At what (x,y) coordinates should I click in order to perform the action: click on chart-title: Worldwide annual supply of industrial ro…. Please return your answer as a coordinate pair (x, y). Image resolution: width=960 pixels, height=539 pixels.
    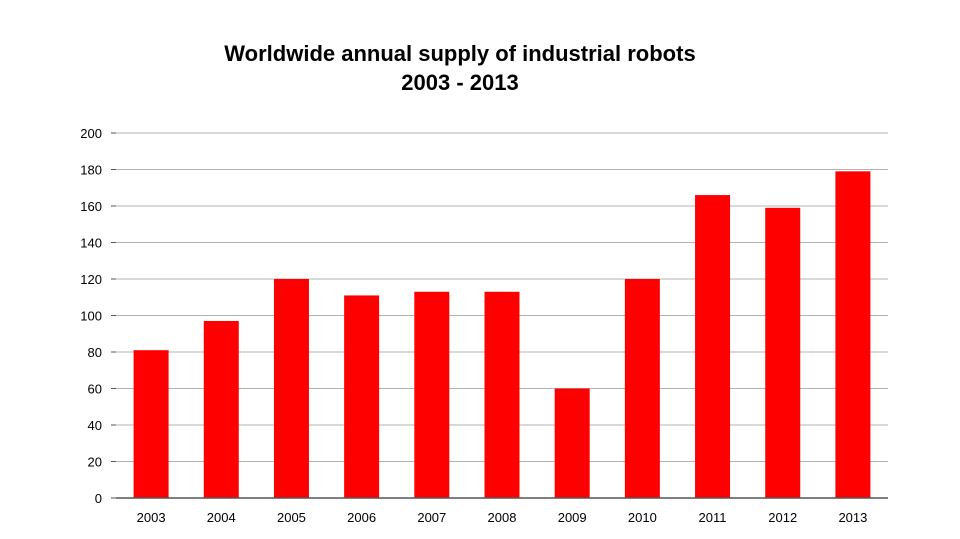
    Looking at the image, I should click on (460, 53).